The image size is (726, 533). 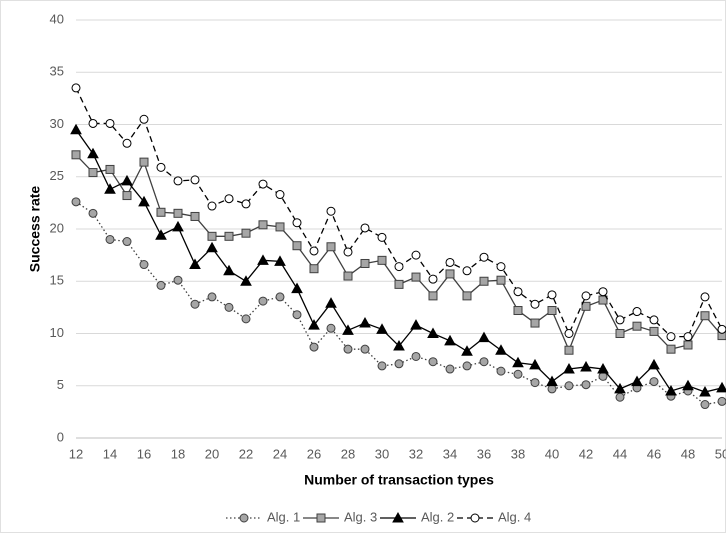 What do you see at coordinates (514, 516) in the screenshot?
I see `legend-label: Alg. 4` at bounding box center [514, 516].